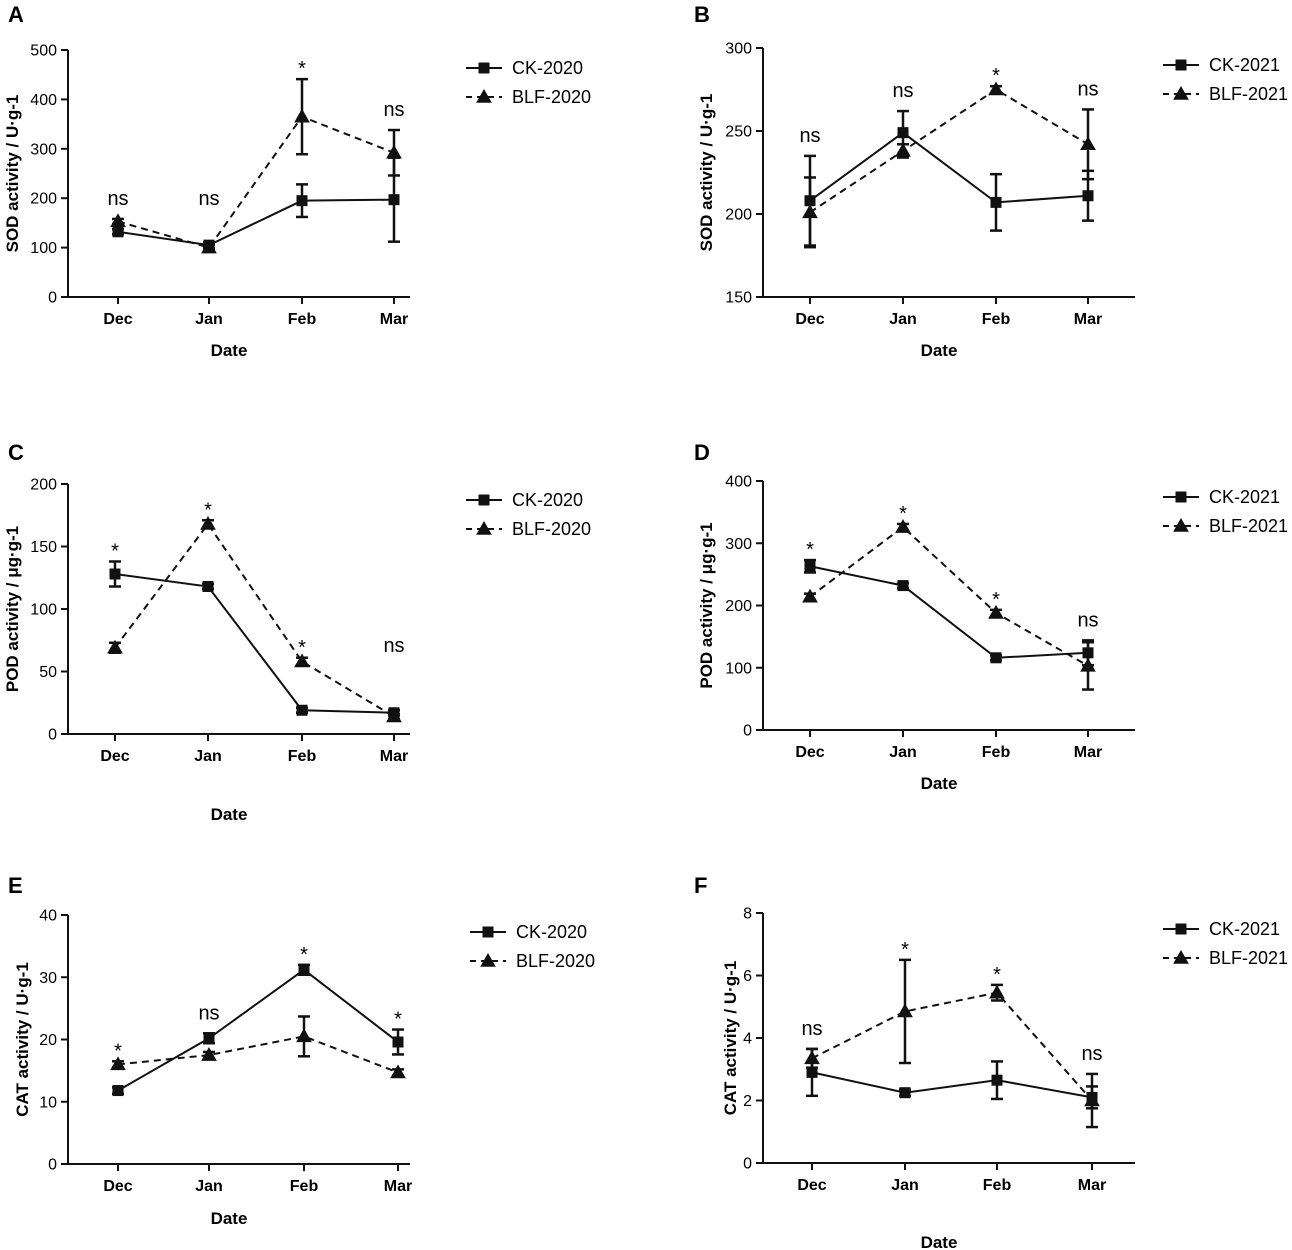 The image size is (1292, 1250). What do you see at coordinates (48, 978) in the screenshot?
I see `y-tick-label: 30` at bounding box center [48, 978].